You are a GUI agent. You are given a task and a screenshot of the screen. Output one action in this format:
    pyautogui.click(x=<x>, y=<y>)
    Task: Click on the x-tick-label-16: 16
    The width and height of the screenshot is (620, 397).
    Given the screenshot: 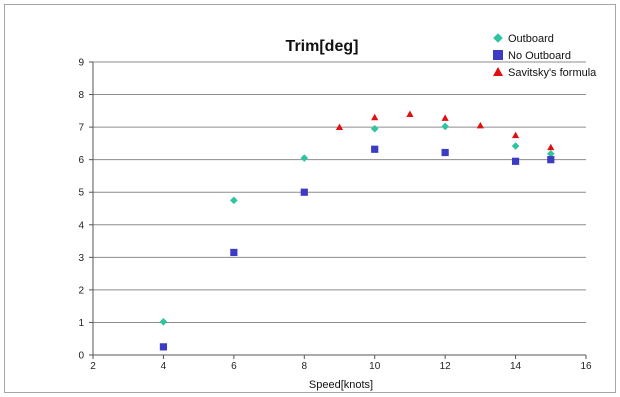 What is the action you would take?
    pyautogui.click(x=586, y=366)
    